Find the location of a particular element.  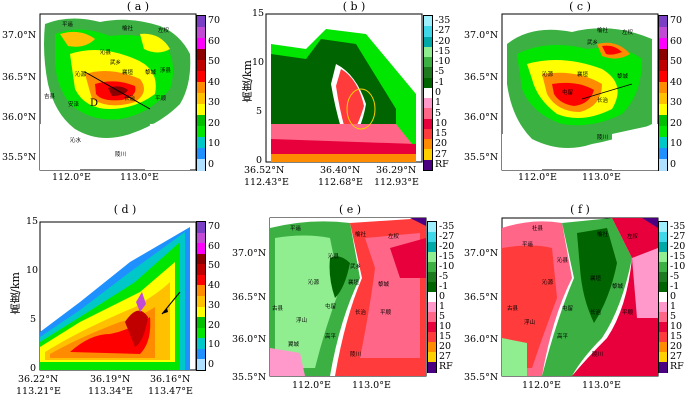

panel-b-label: ( b ) is located at coordinates (354, 6).